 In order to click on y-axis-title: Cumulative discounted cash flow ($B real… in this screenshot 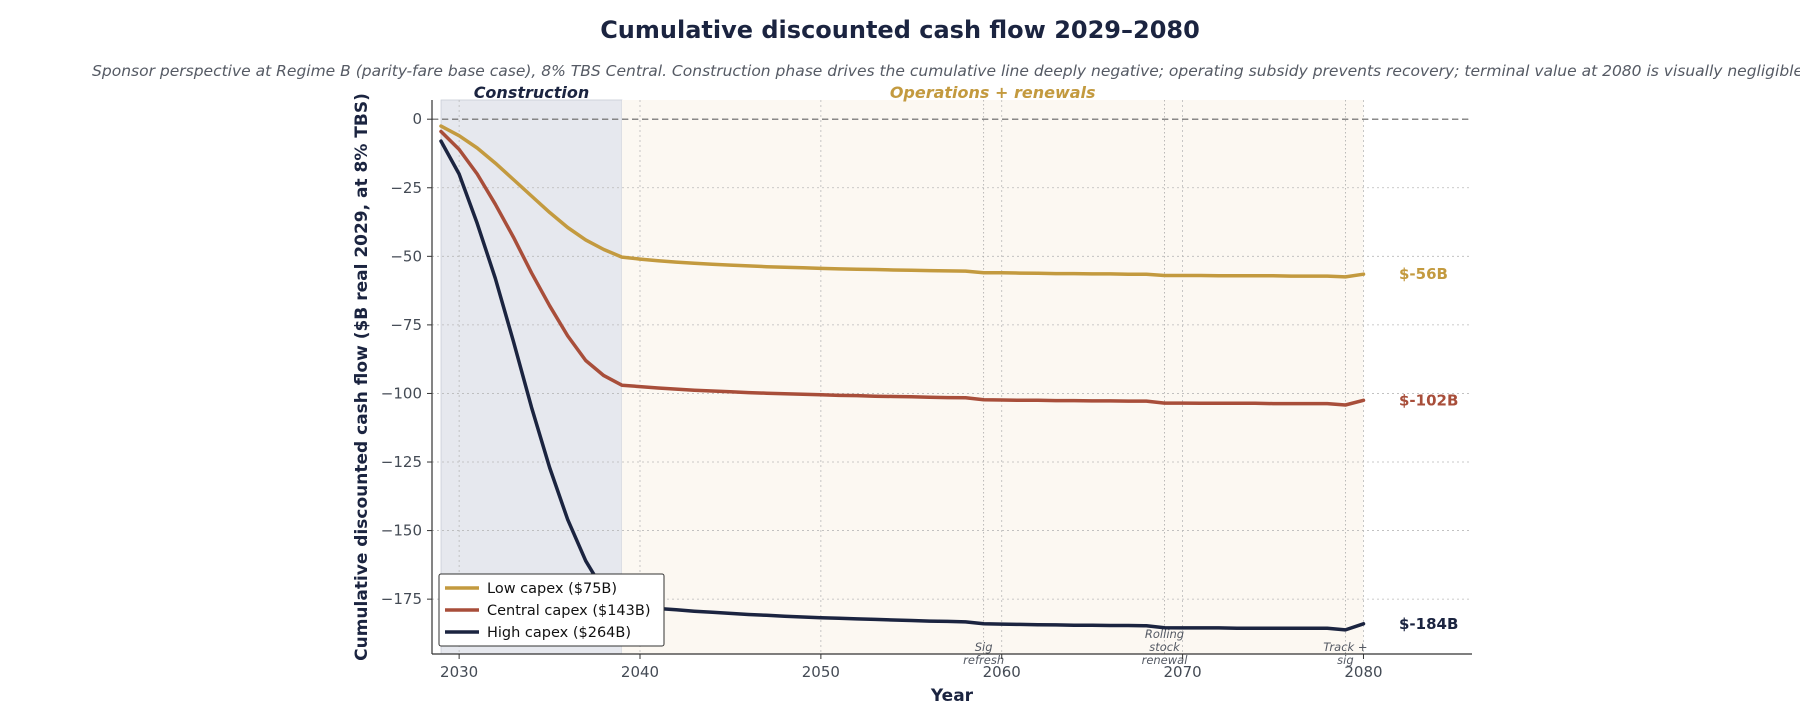, I will do `click(362, 377)`.